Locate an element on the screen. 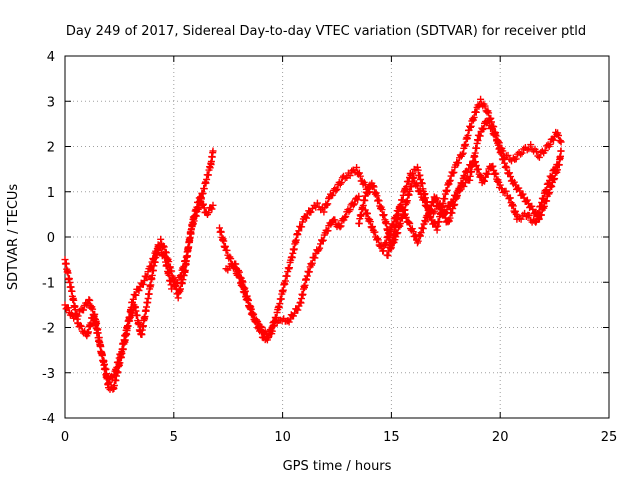 The image size is (640, 480). y-tick-label: 4 is located at coordinates (51, 57).